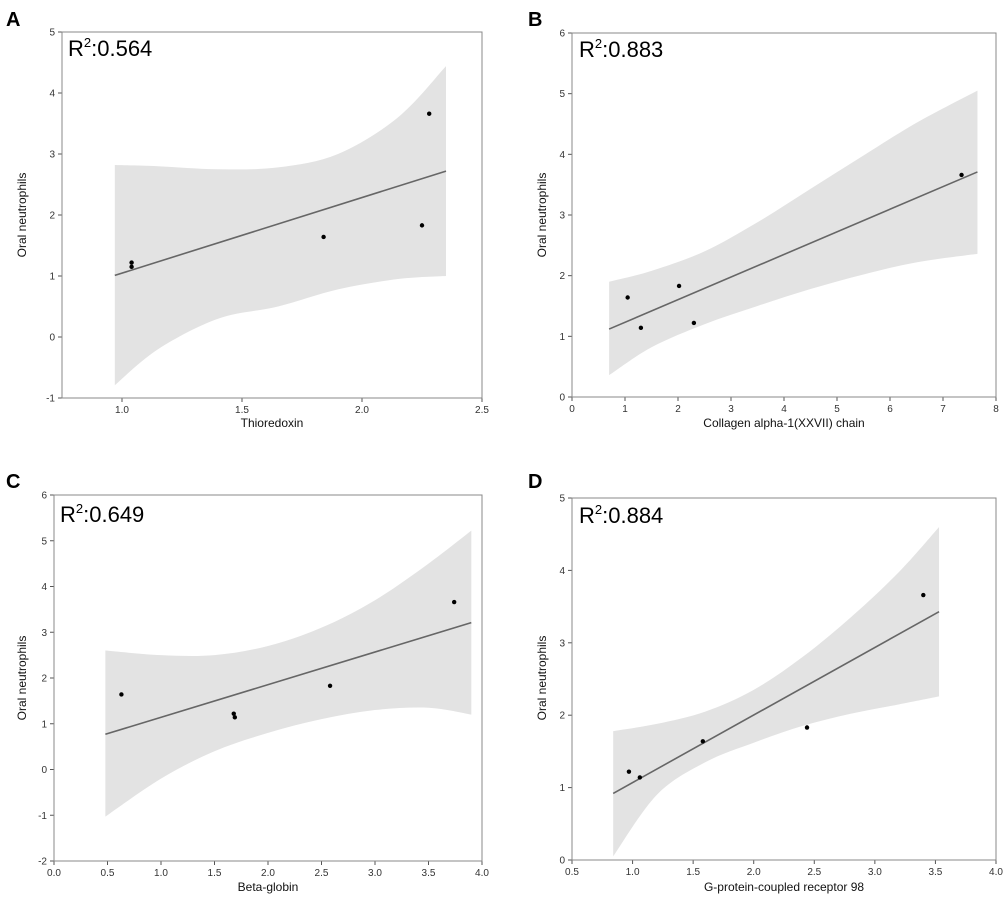 This screenshot has height=897, width=1004. I want to click on y-tick-label-d: 0, so click(562, 861).